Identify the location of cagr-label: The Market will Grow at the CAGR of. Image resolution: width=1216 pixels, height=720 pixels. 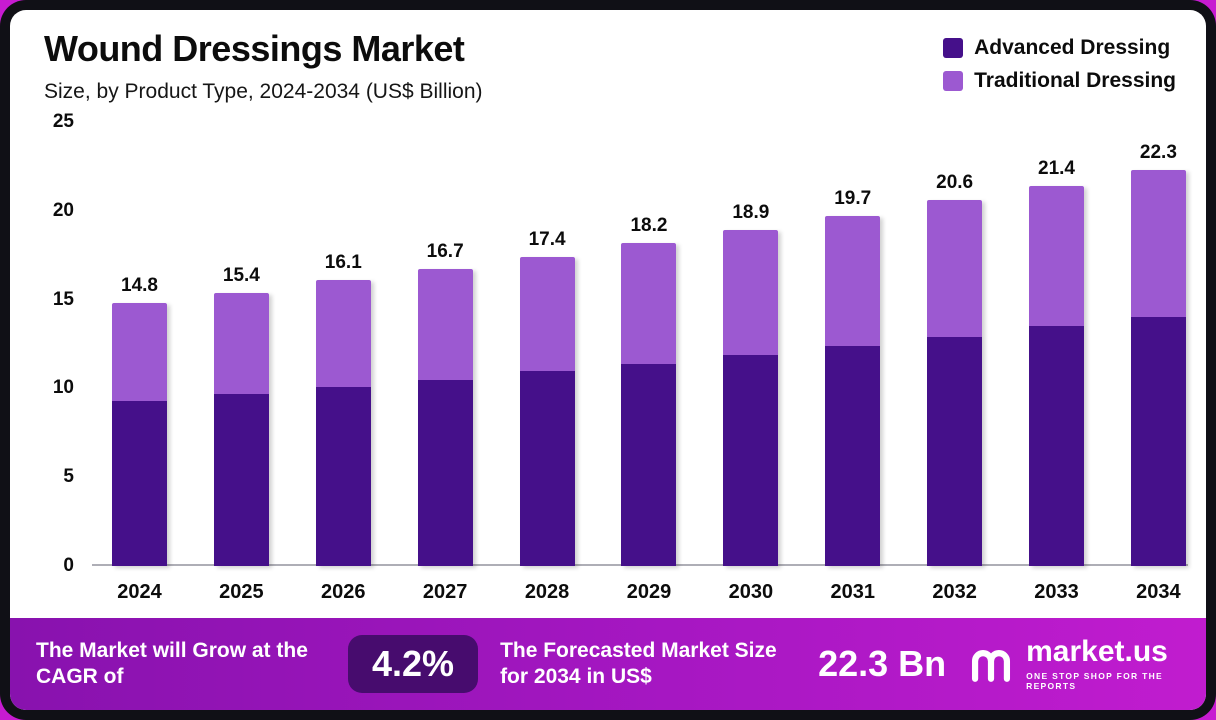
(172, 663).